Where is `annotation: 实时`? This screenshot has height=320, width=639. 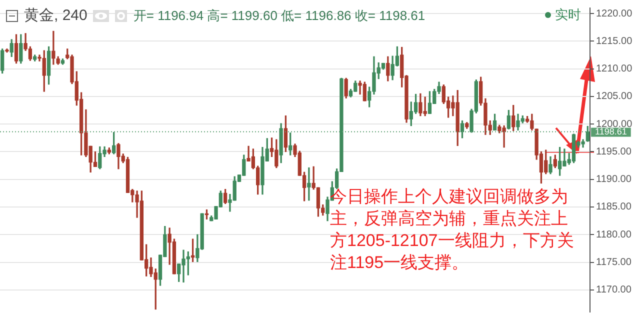
annotation: 实时 is located at coordinates (568, 15).